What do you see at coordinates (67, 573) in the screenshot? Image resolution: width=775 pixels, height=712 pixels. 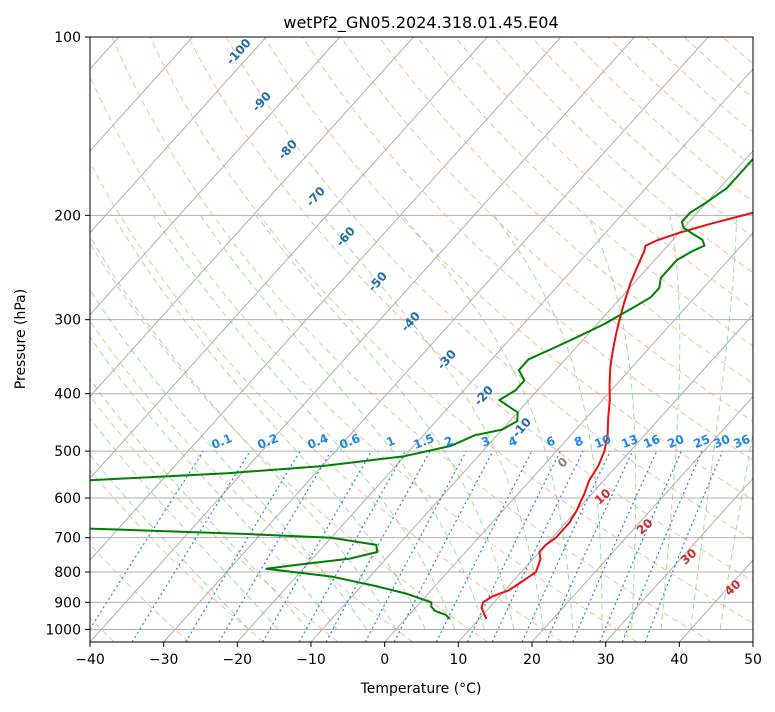 I see `y-tick-label: 800` at bounding box center [67, 573].